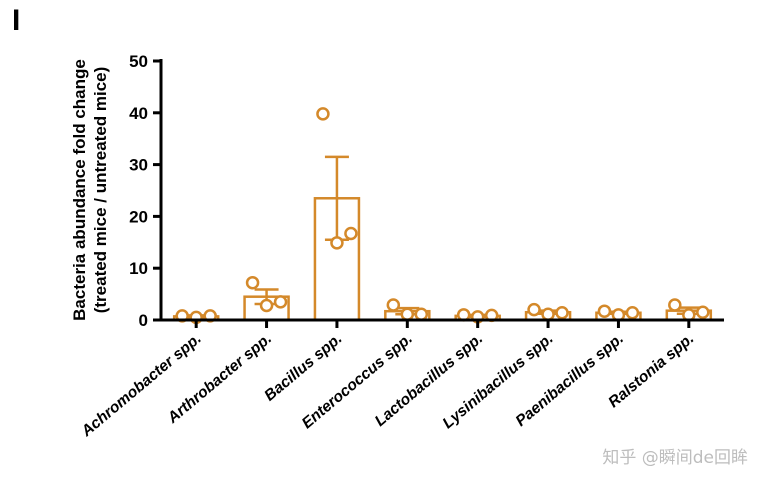 The width and height of the screenshot is (766, 488). I want to click on y-tick-label: 20, so click(138, 216).